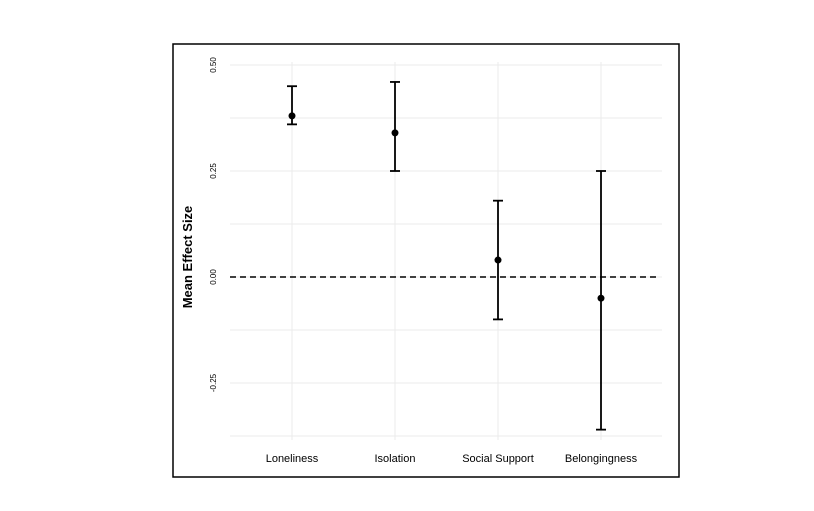 The width and height of the screenshot is (814, 511). Describe the element at coordinates (601, 459) in the screenshot. I see `x-tick-label: Belongingness` at that location.